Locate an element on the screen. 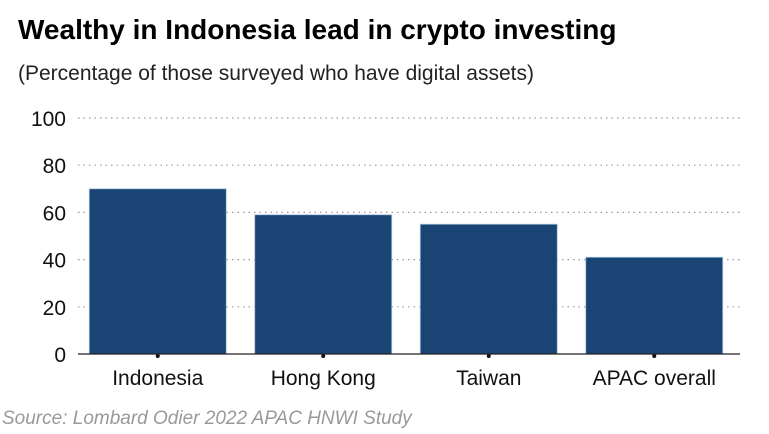  y-tick-label: 100 is located at coordinates (48, 119).